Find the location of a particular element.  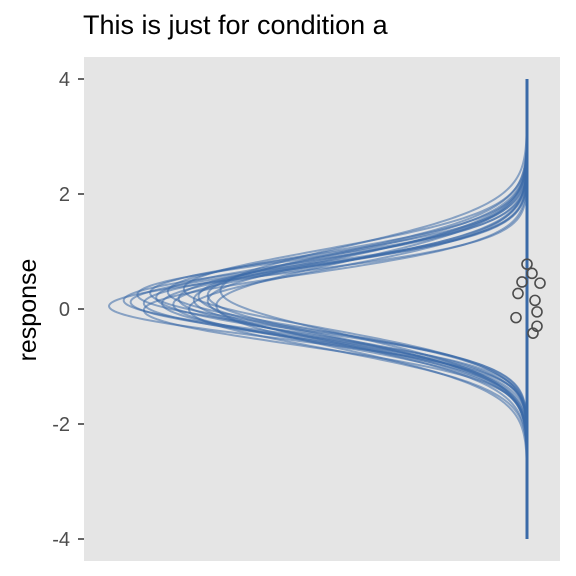

y-tick-label: 0 is located at coordinates (64, 310).